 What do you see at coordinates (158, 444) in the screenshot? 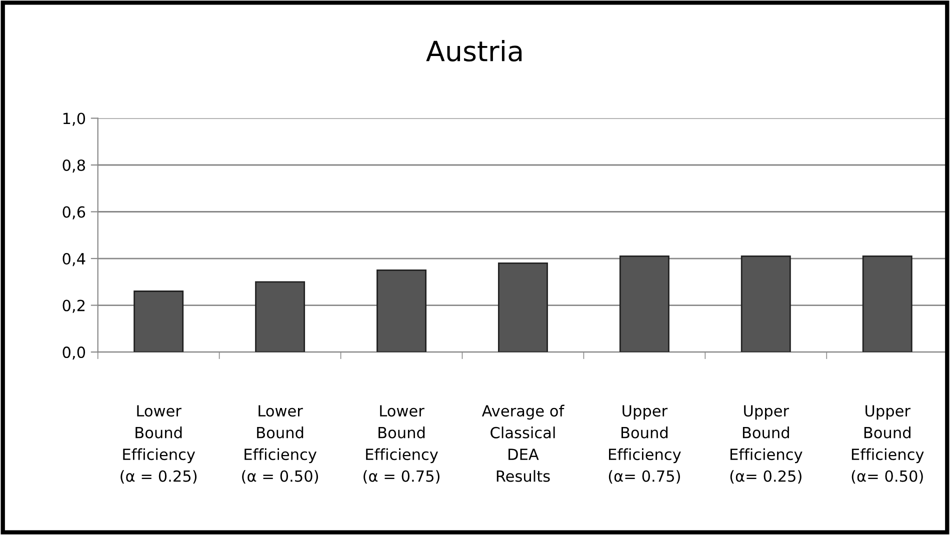
I see `x-tick-label: Lower Bound Efficiency (α = 0.25)` at bounding box center [158, 444].